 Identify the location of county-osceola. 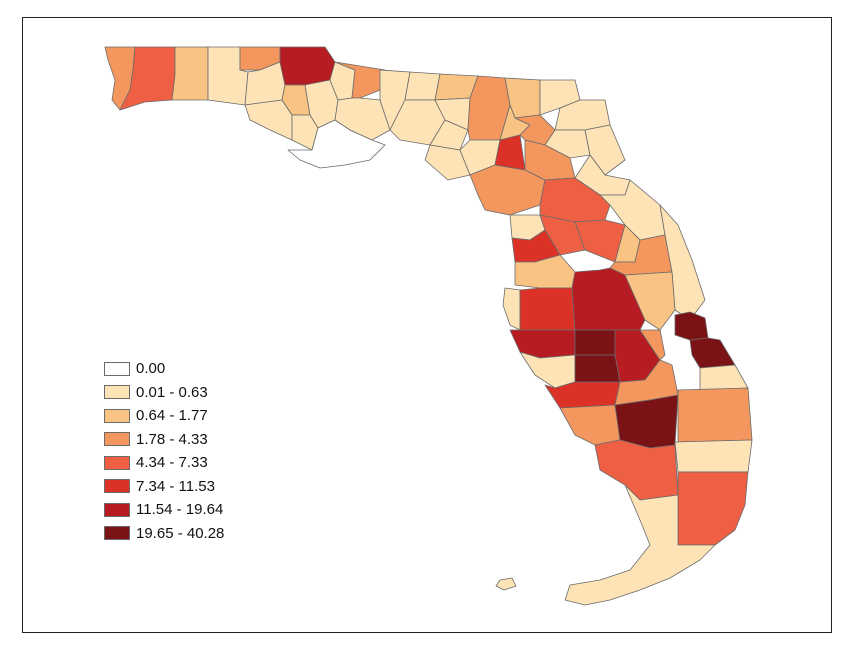
(650, 301).